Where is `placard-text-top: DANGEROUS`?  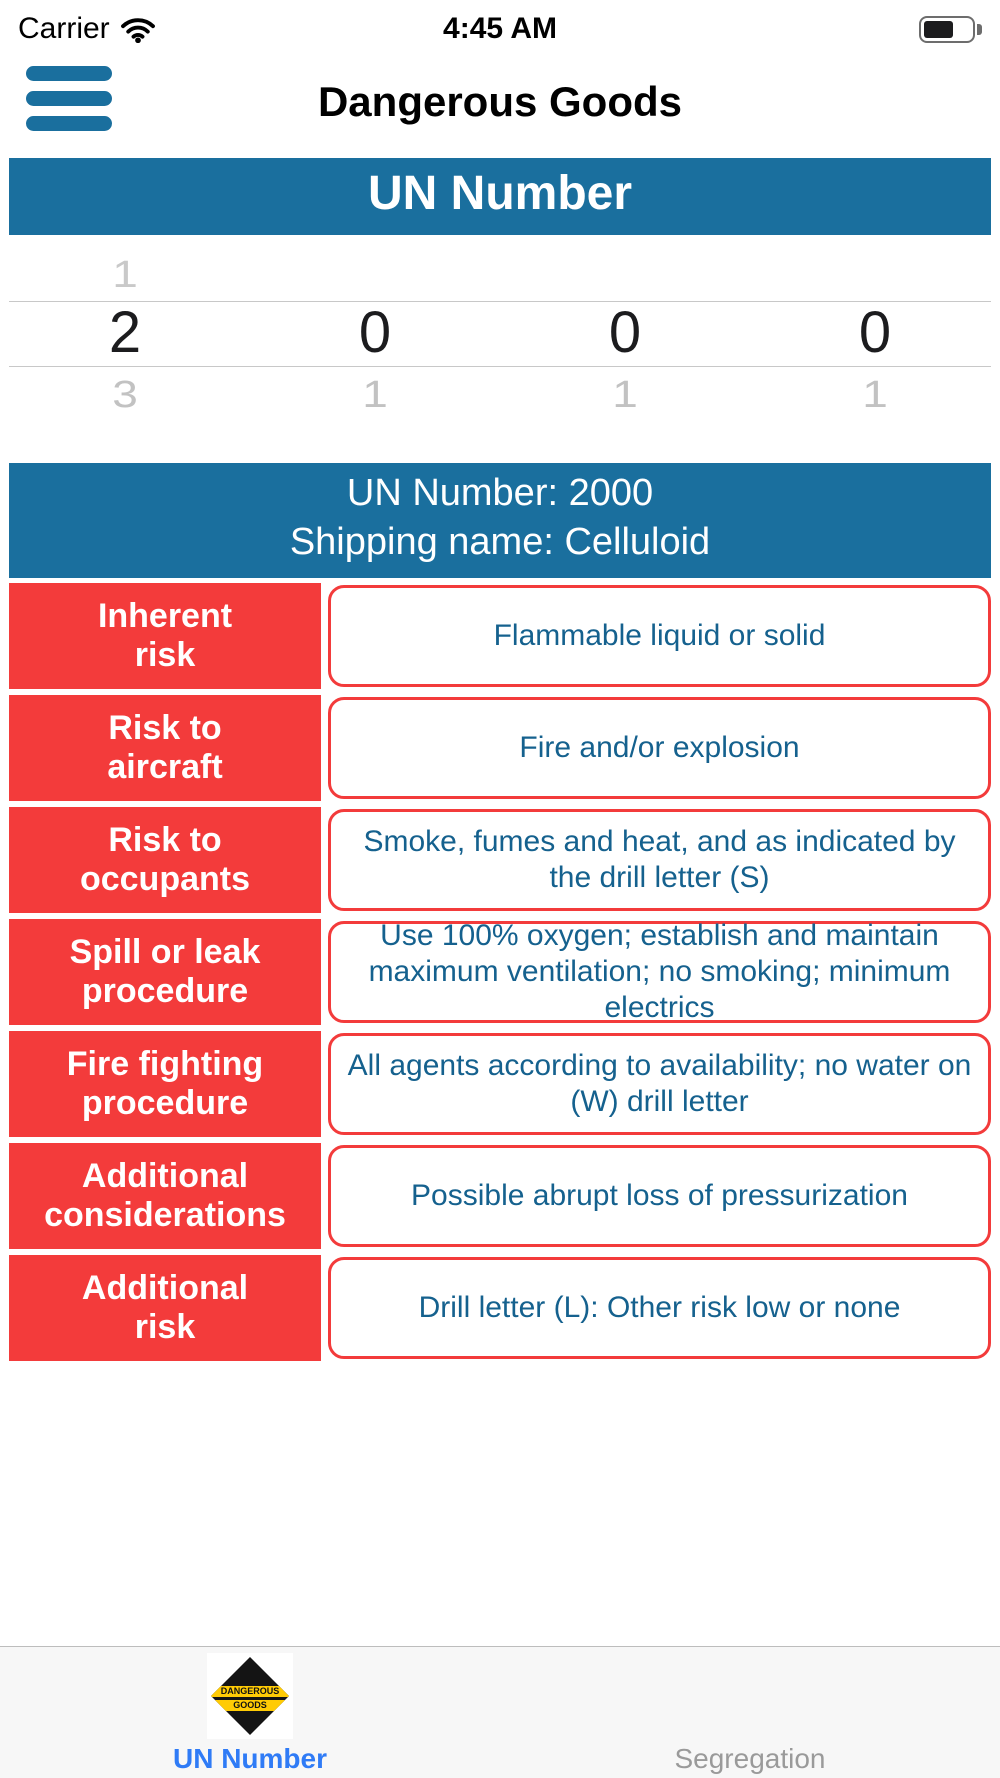 placard-text-top: DANGEROUS is located at coordinates (250, 1691).